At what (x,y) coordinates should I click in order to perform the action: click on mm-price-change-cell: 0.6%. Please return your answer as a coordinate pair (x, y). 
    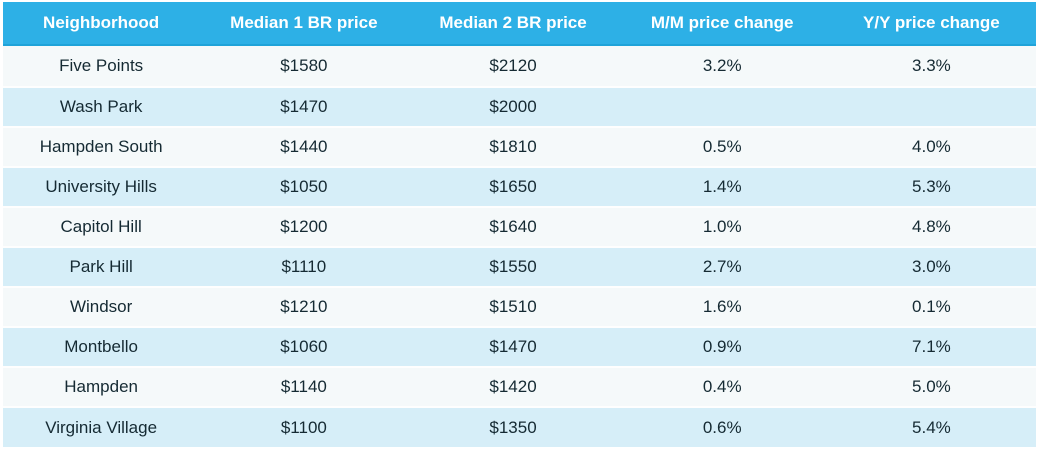
    Looking at the image, I should click on (722, 426).